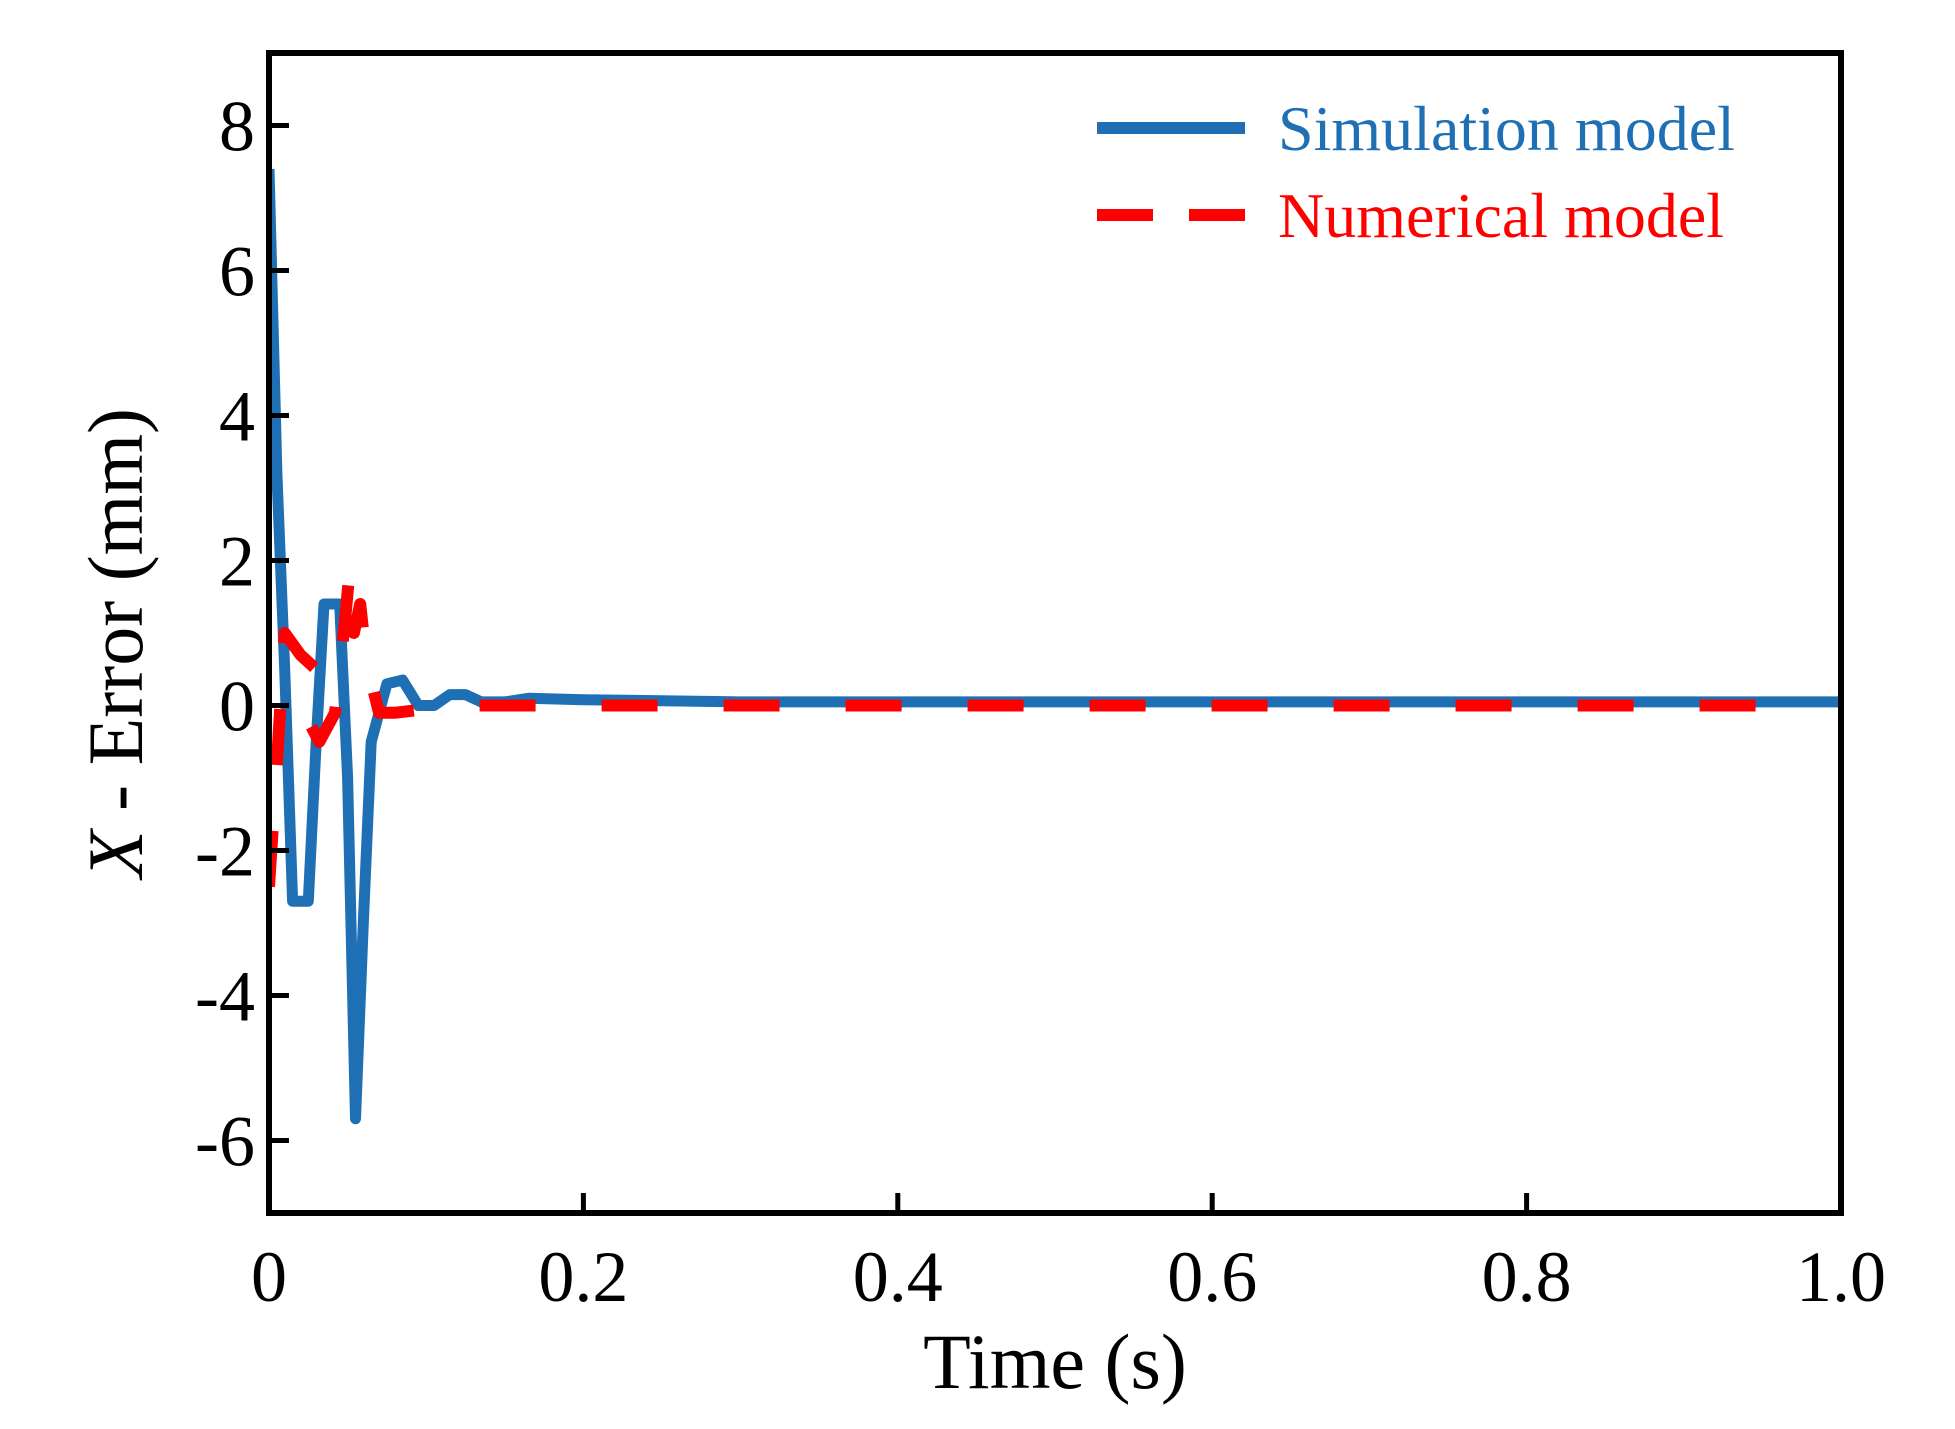  I want to click on y-axis-title: X - Error (mm), so click(115, 644).